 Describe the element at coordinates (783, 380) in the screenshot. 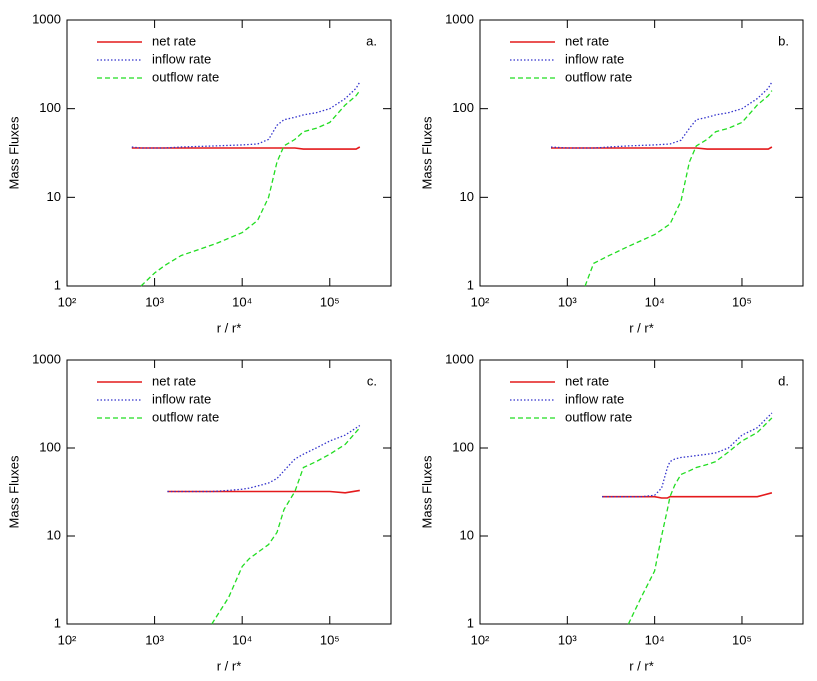

I see `panel-label: d.` at that location.